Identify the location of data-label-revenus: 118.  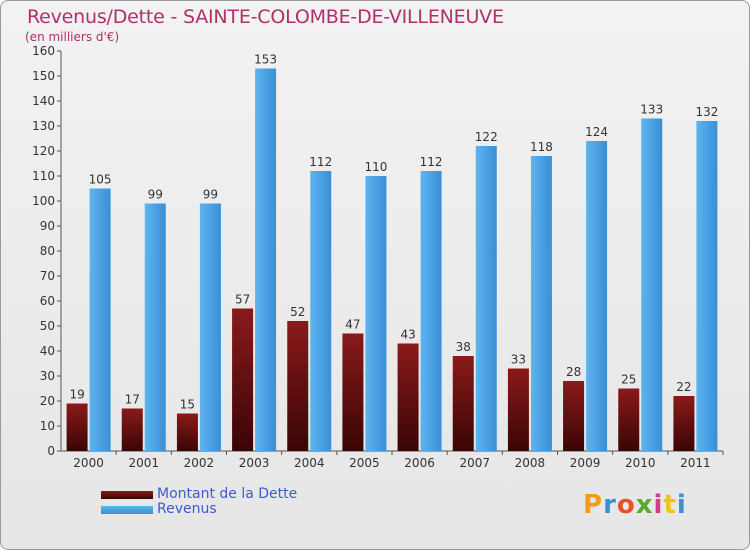
(541, 147).